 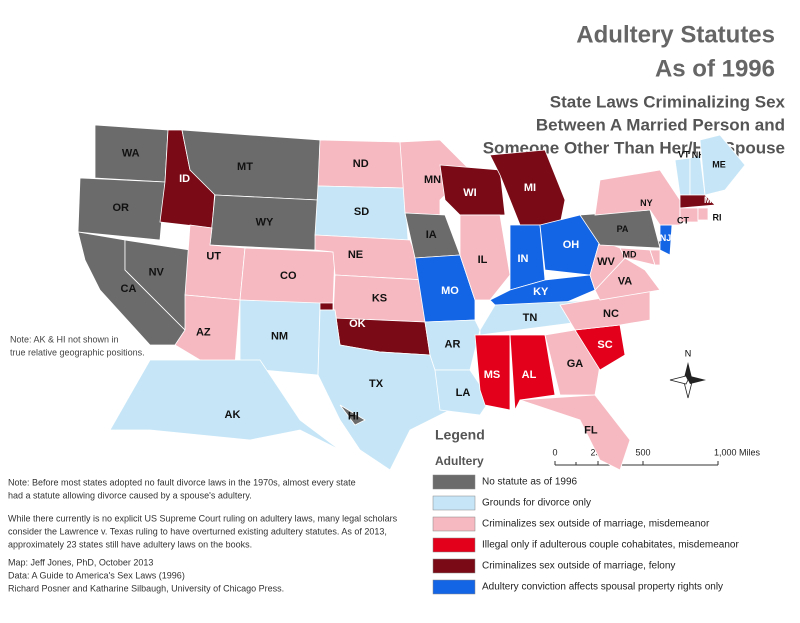 I want to click on map-note: true relative geographic positions., so click(x=77, y=352).